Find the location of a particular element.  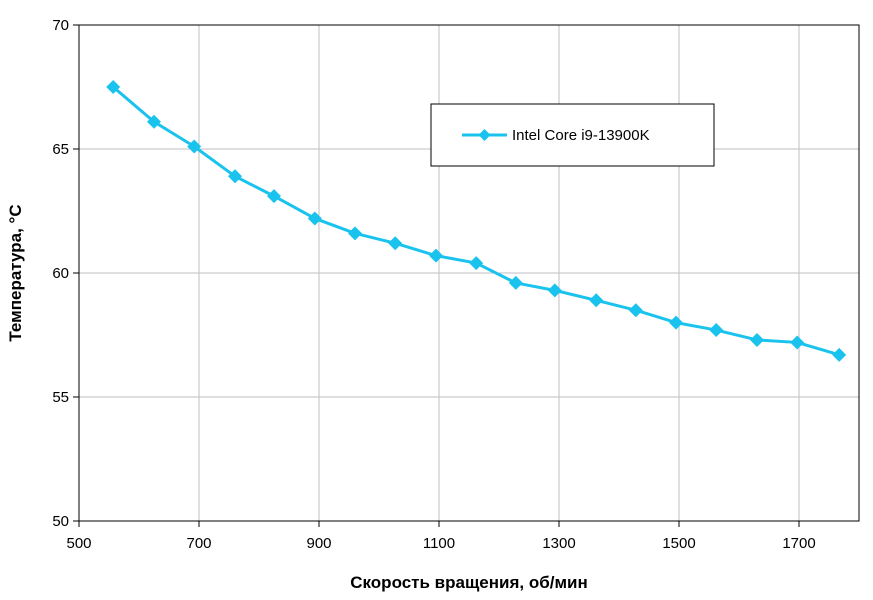

x-tick-label: 500 is located at coordinates (78, 543).